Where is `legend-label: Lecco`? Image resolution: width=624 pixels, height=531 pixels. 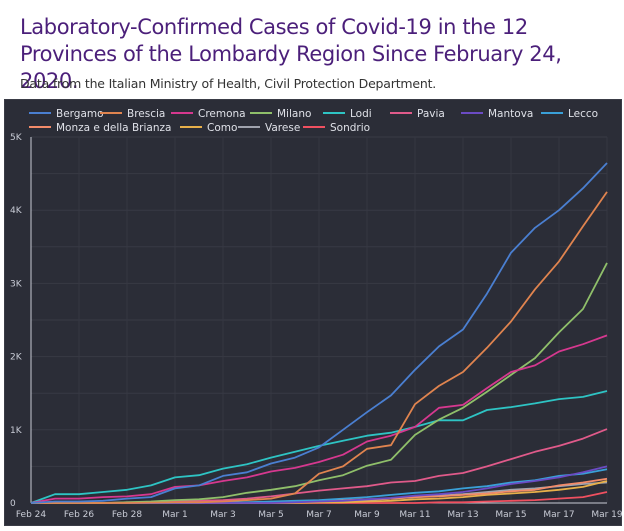 legend-label: Lecco is located at coordinates (583, 114).